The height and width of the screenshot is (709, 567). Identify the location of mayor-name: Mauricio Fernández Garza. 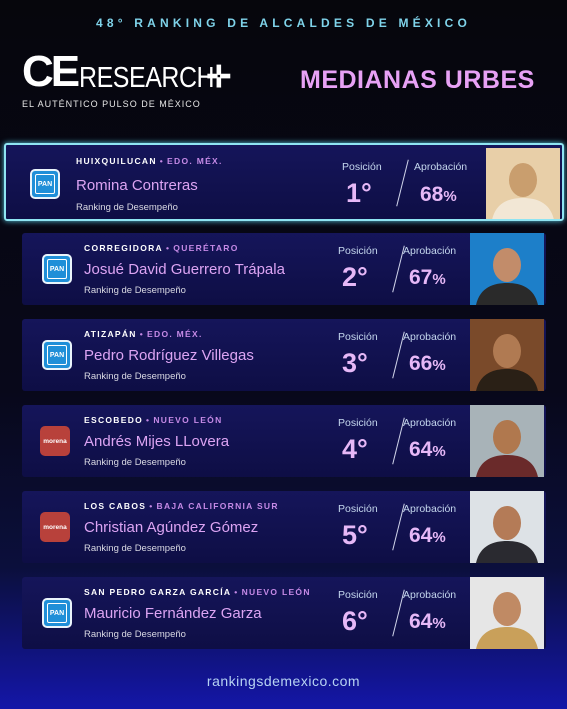
(173, 613).